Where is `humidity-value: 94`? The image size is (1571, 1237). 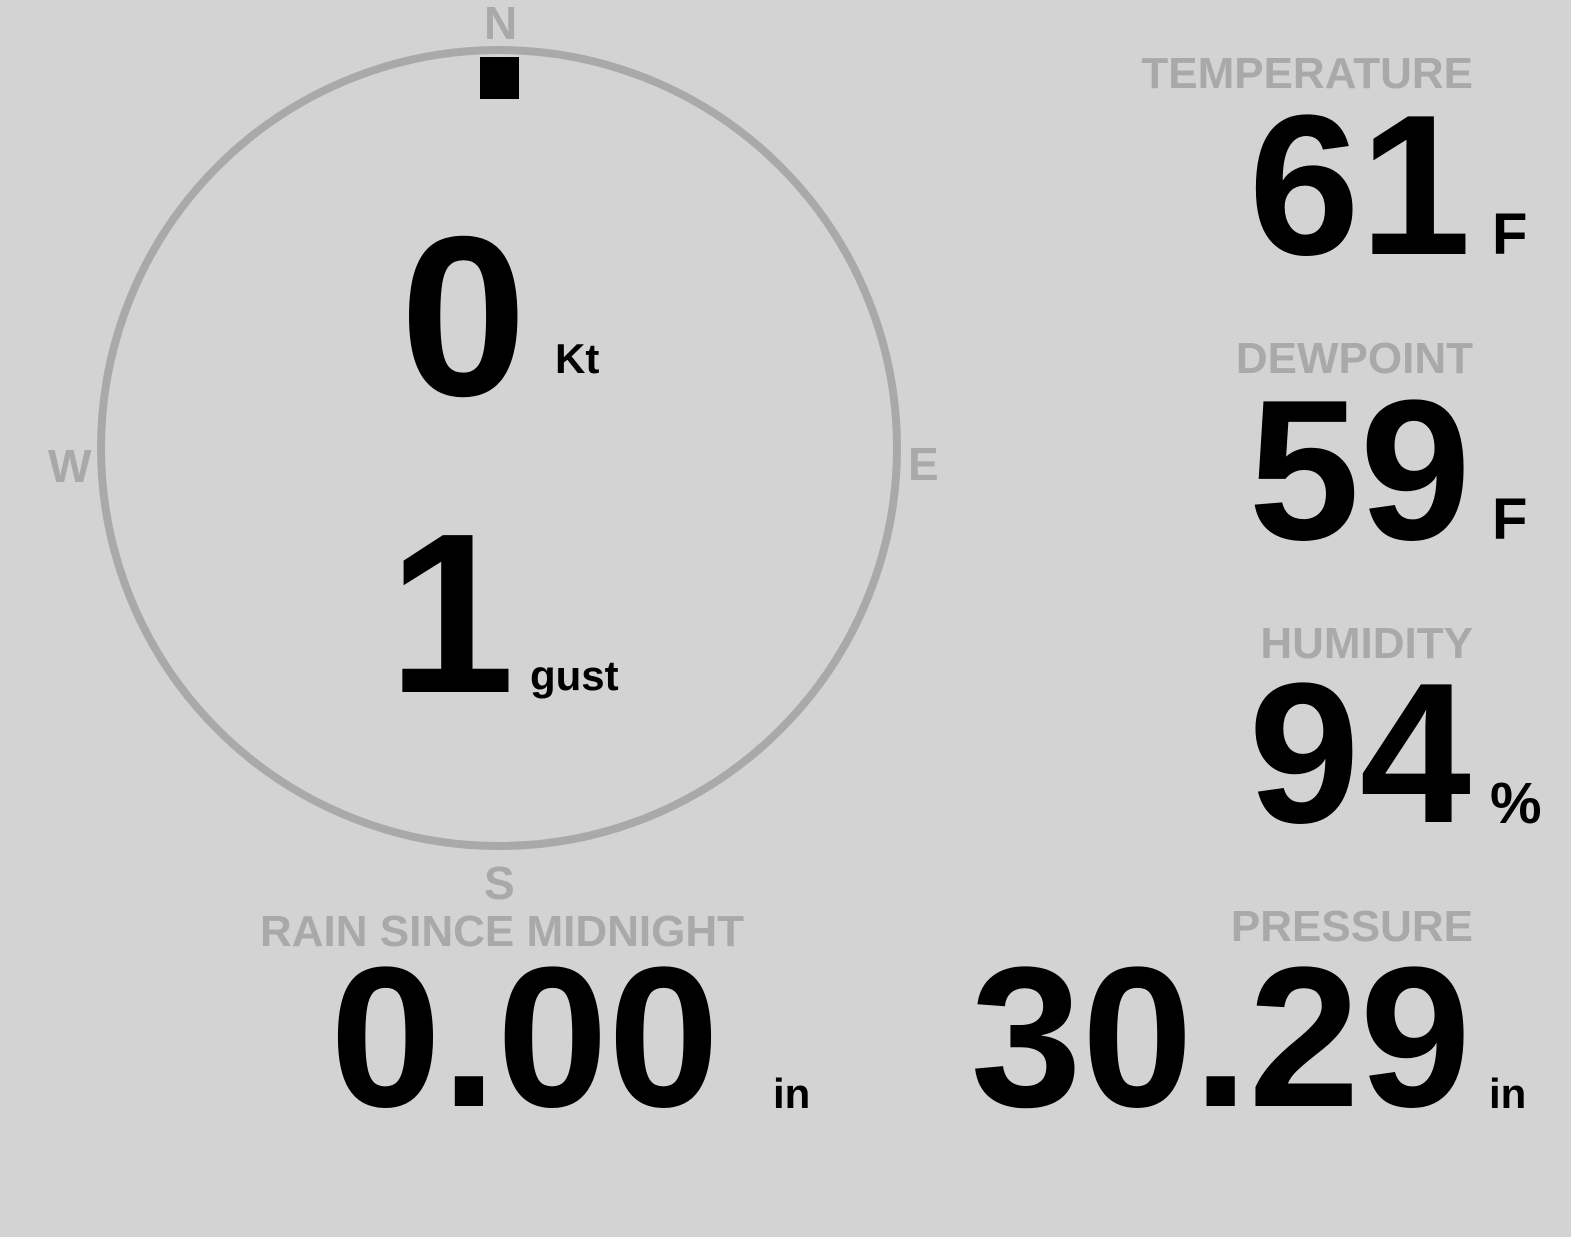 humidity-value: 94 is located at coordinates (1359, 753).